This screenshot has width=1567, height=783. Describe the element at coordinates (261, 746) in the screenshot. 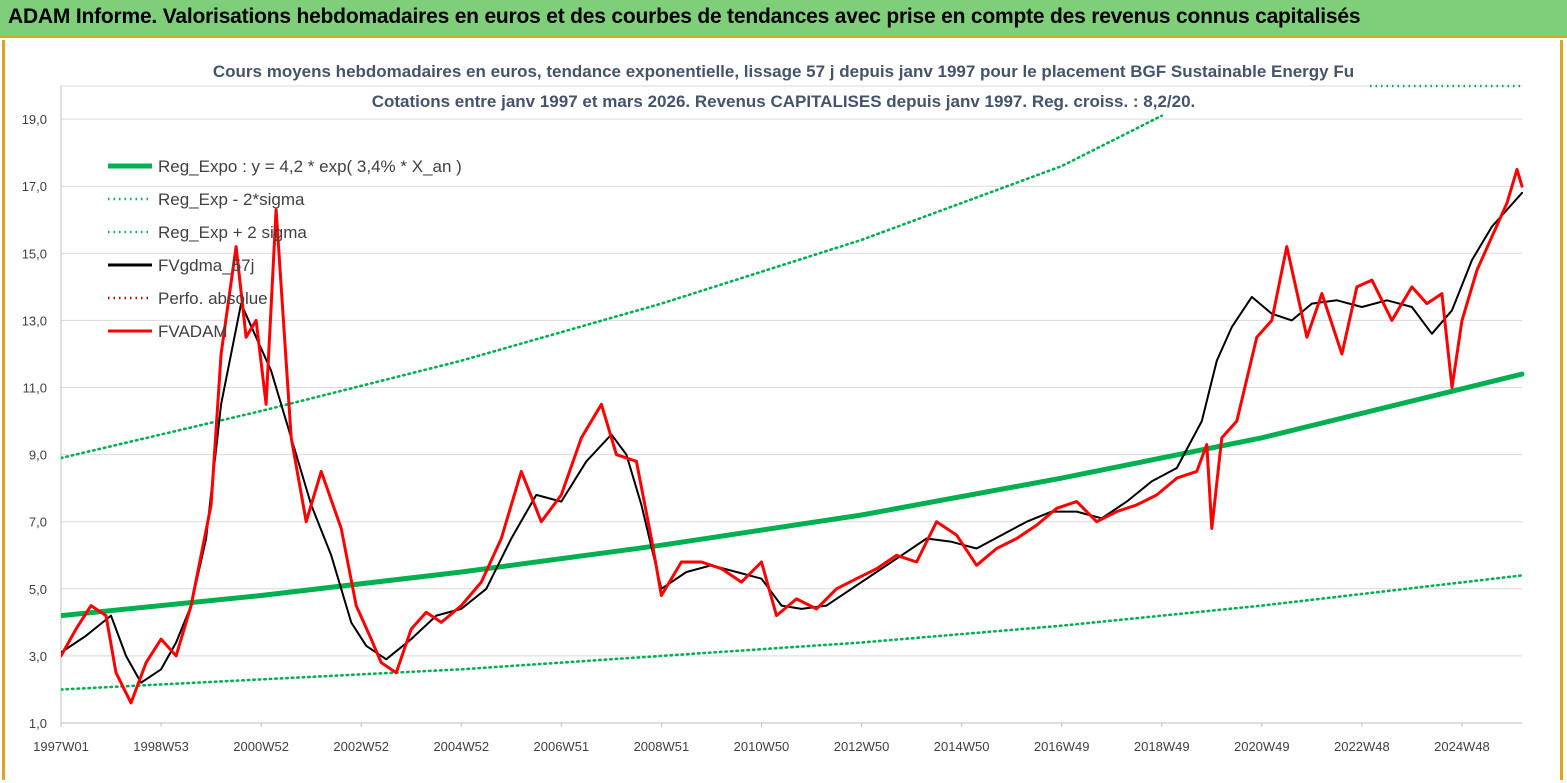

I see `x-tick-label: 2000W52` at that location.